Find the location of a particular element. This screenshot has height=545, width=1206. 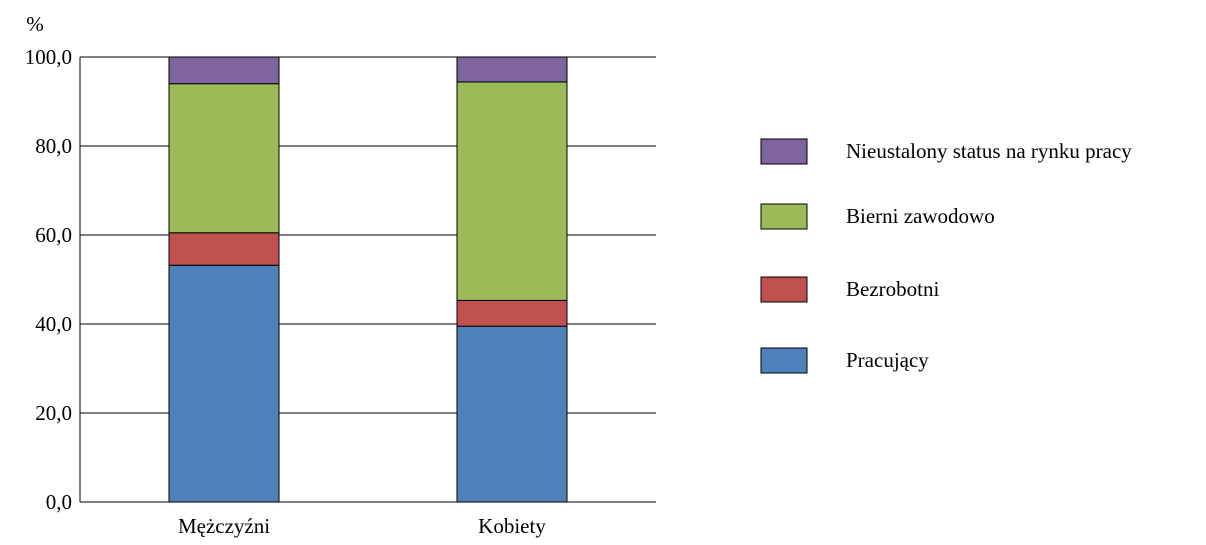

legend-label: Bezrobotni is located at coordinates (892, 289).